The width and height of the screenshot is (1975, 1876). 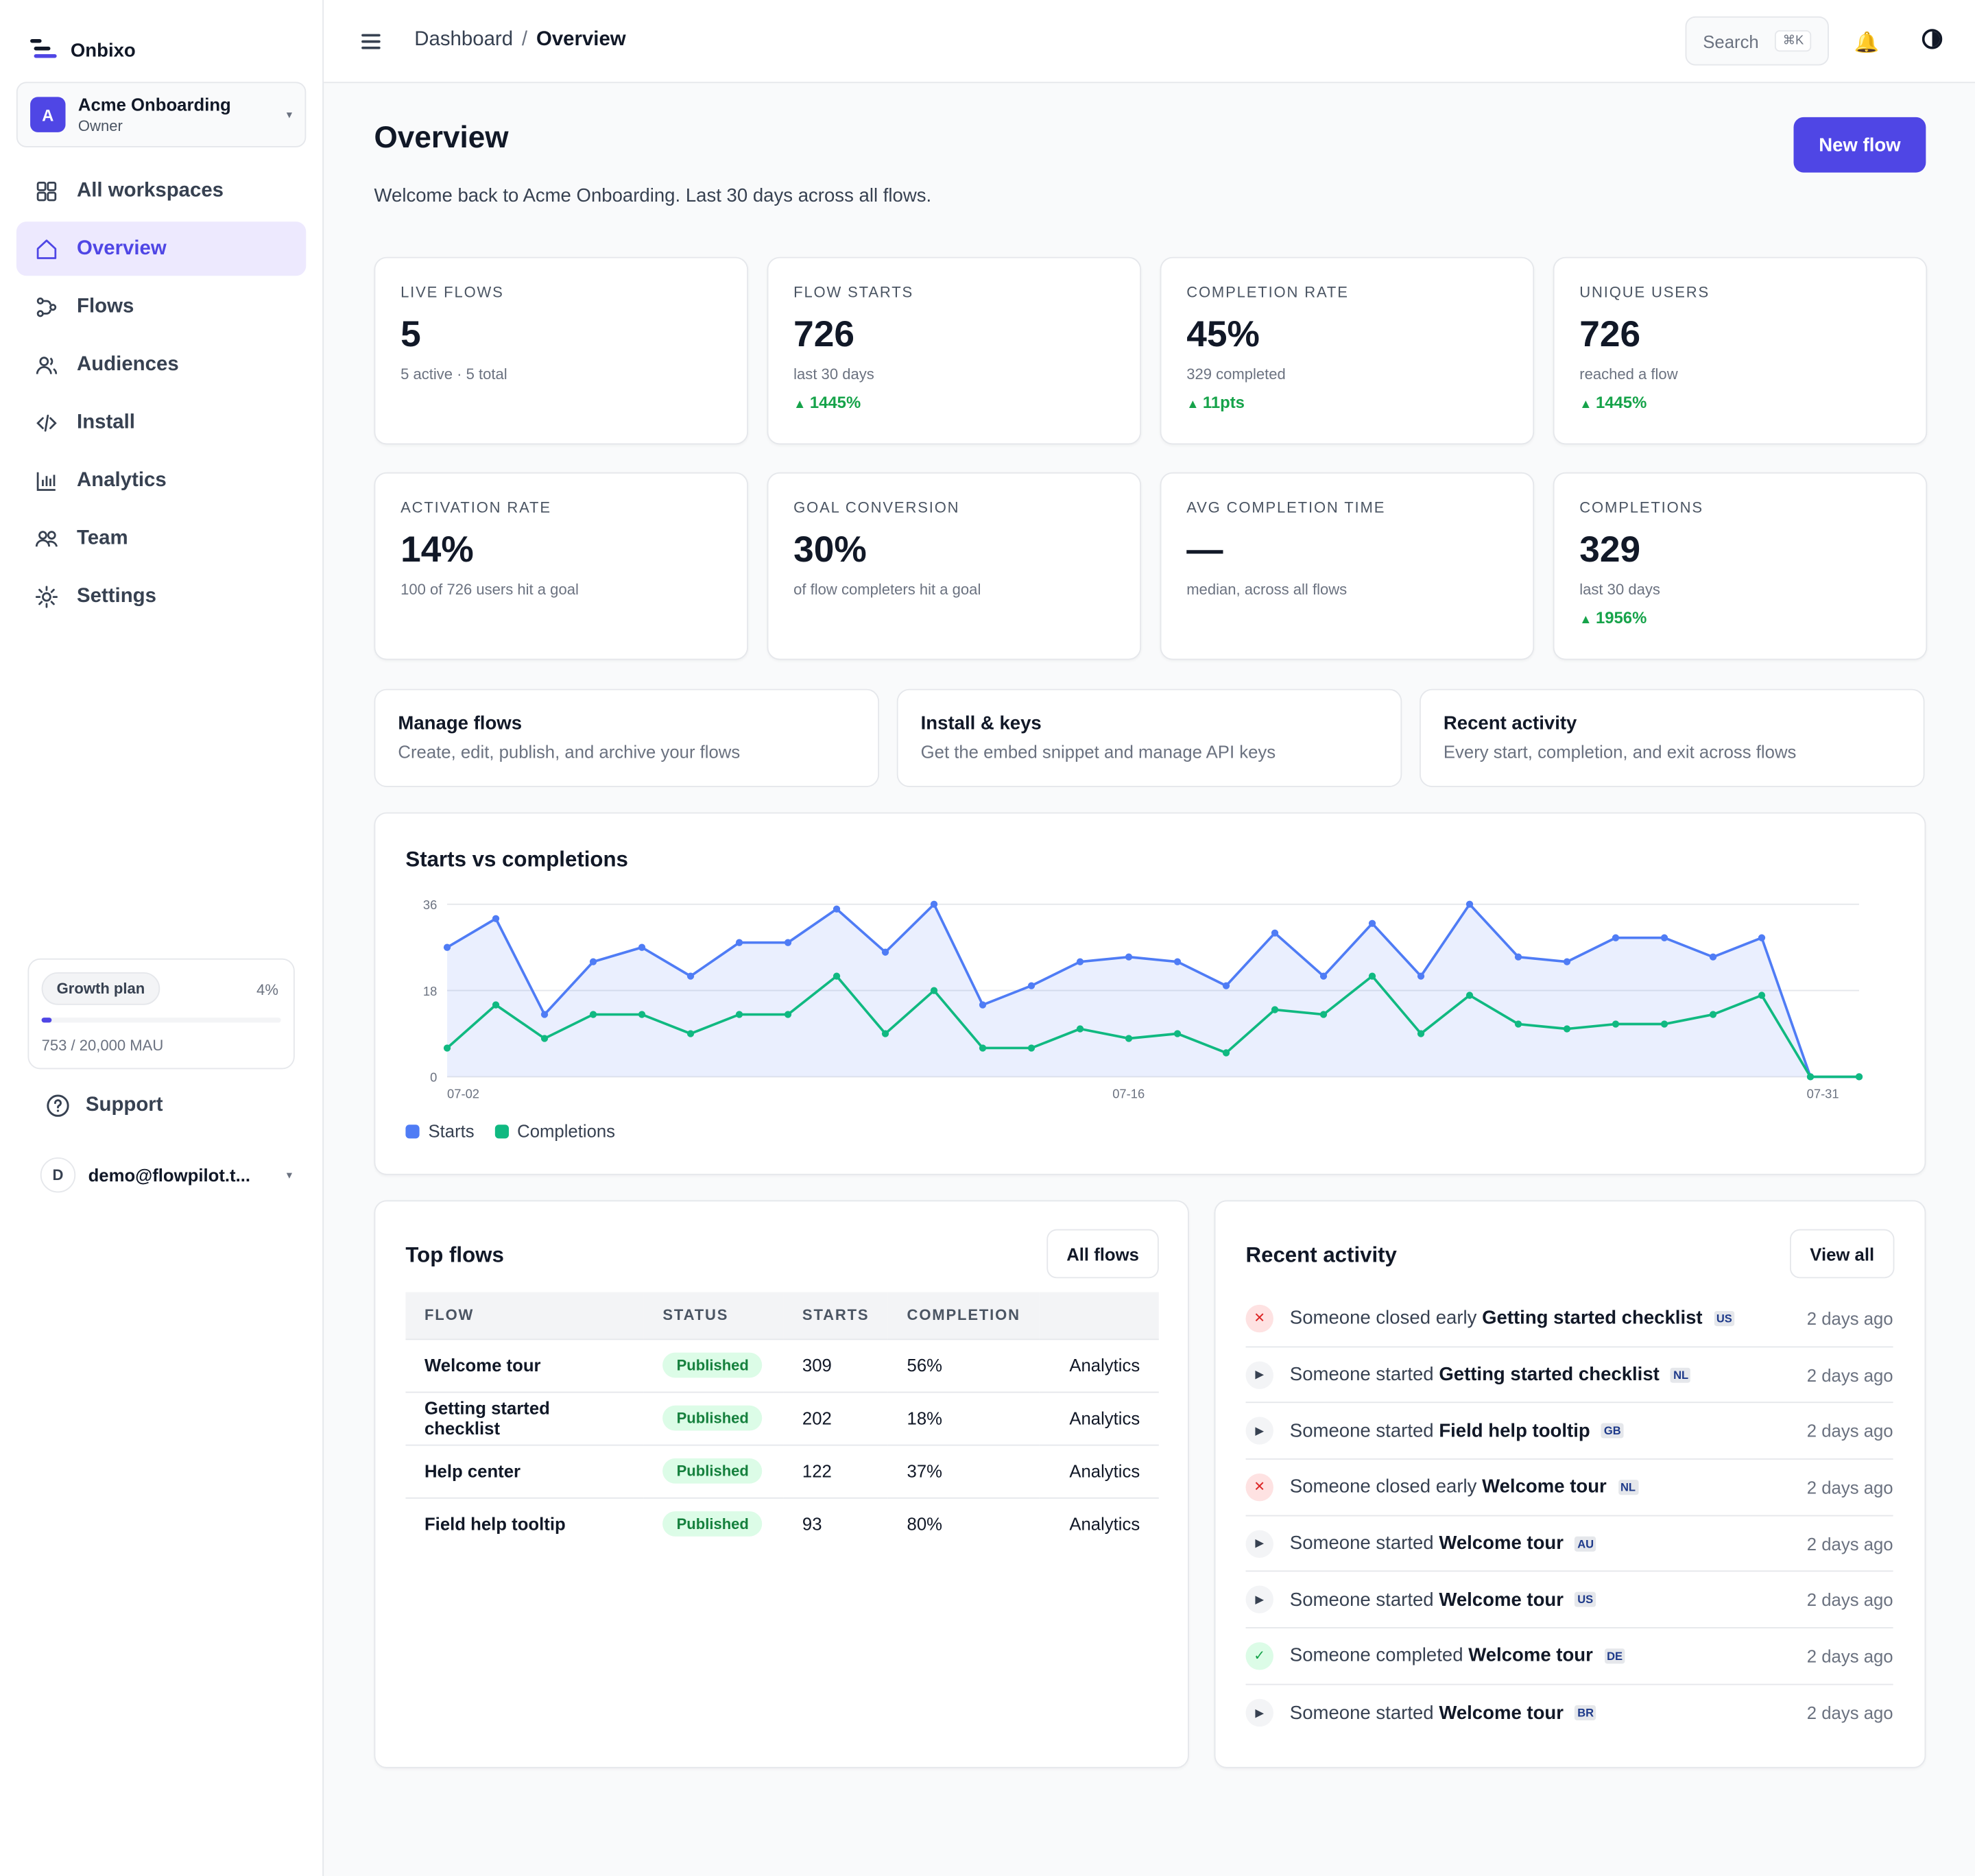 What do you see at coordinates (519, 40) in the screenshot?
I see `breadcrumb: Dashboard / Overview` at bounding box center [519, 40].